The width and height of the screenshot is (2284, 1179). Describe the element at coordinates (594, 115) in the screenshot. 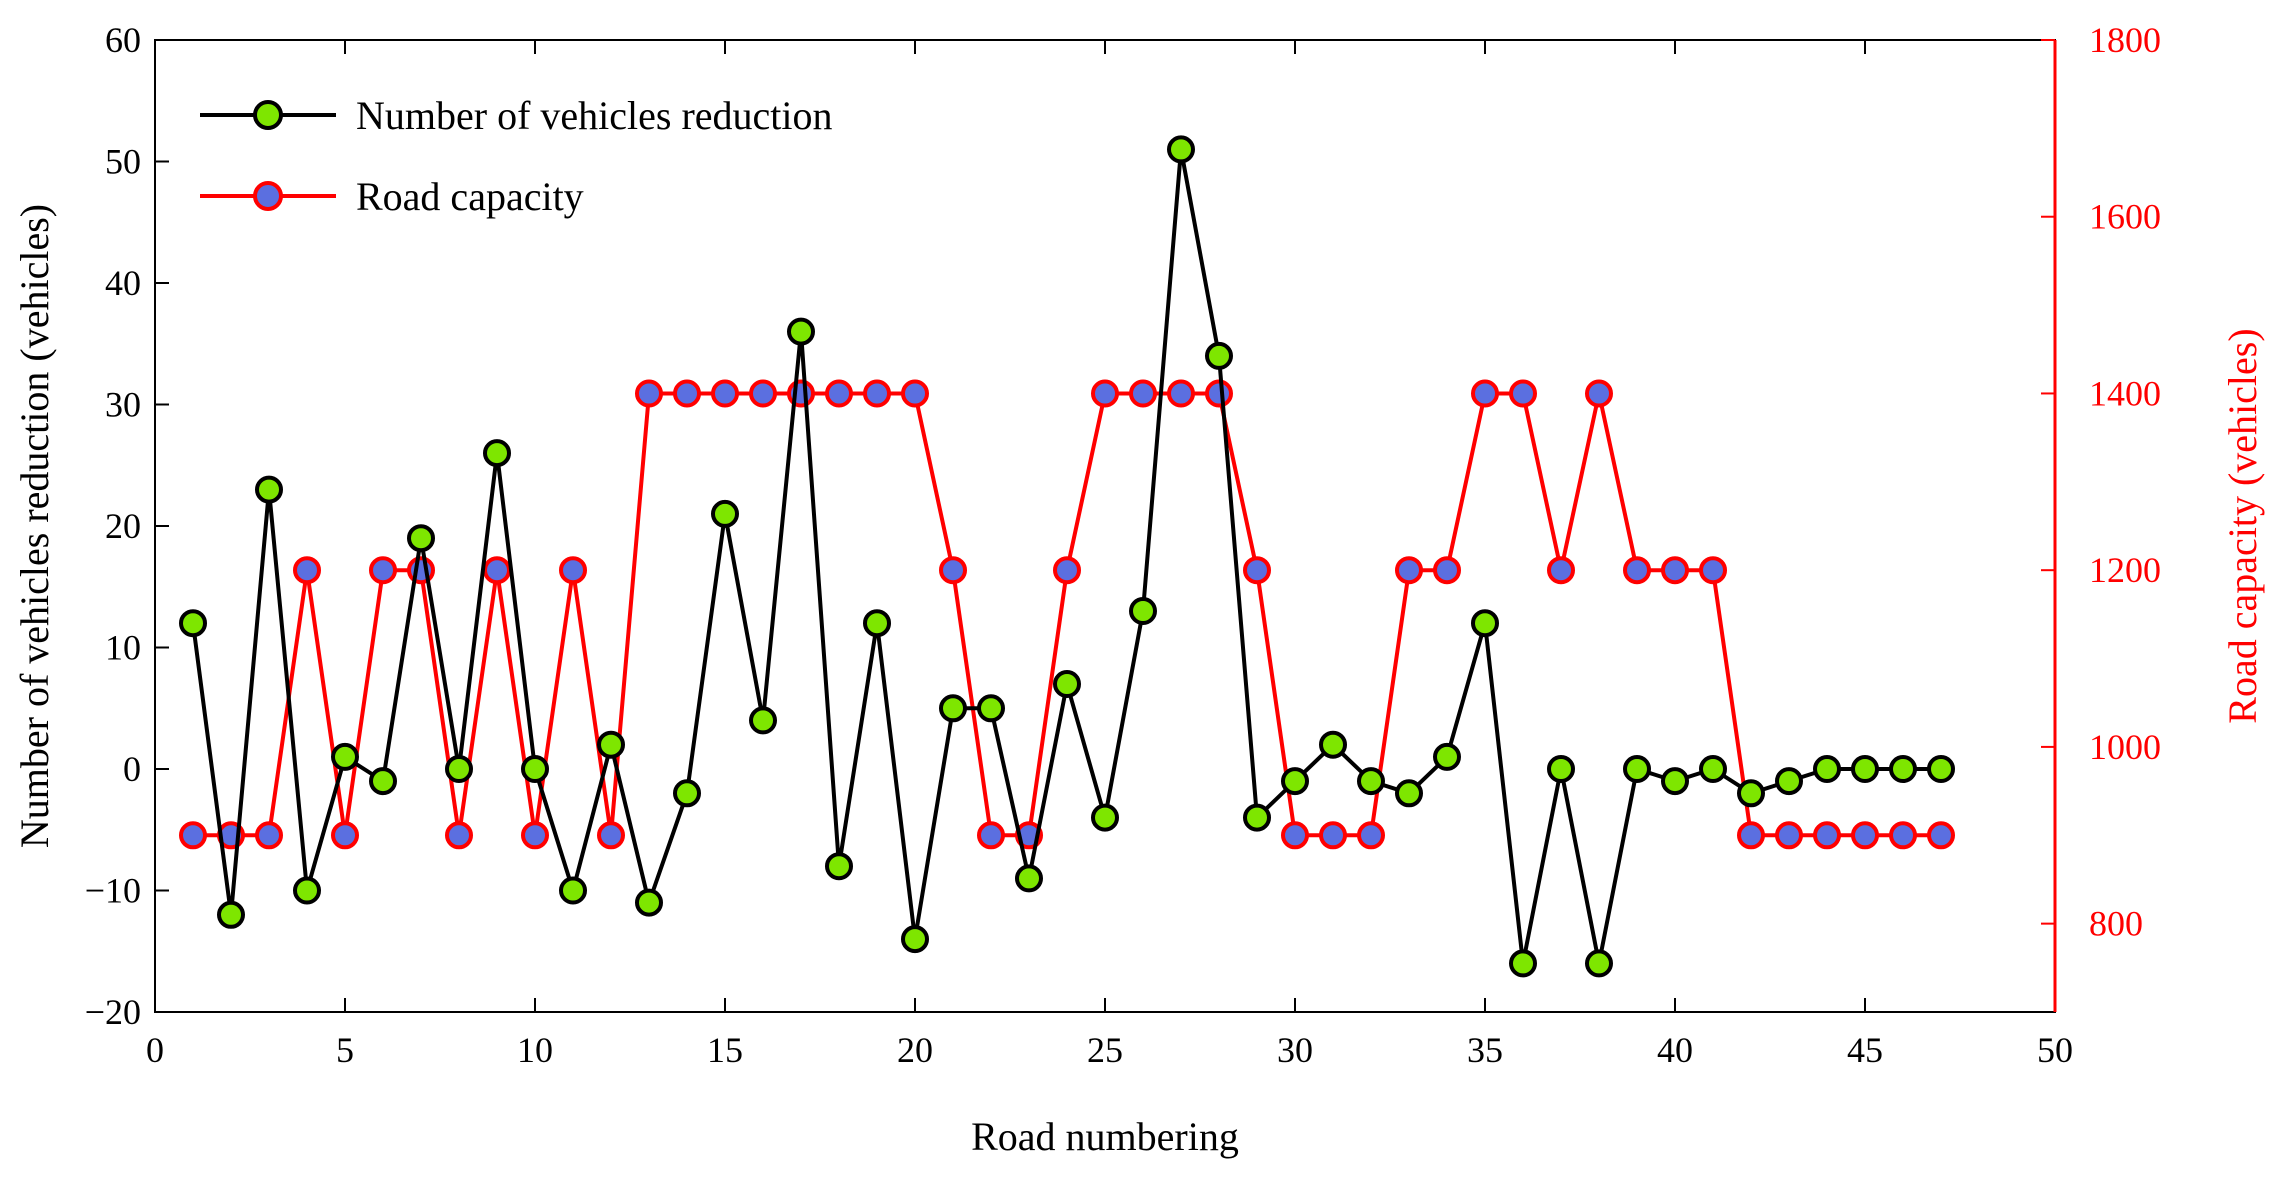

I see `legend-label-vehicles: Number of vehicles reduction` at that location.